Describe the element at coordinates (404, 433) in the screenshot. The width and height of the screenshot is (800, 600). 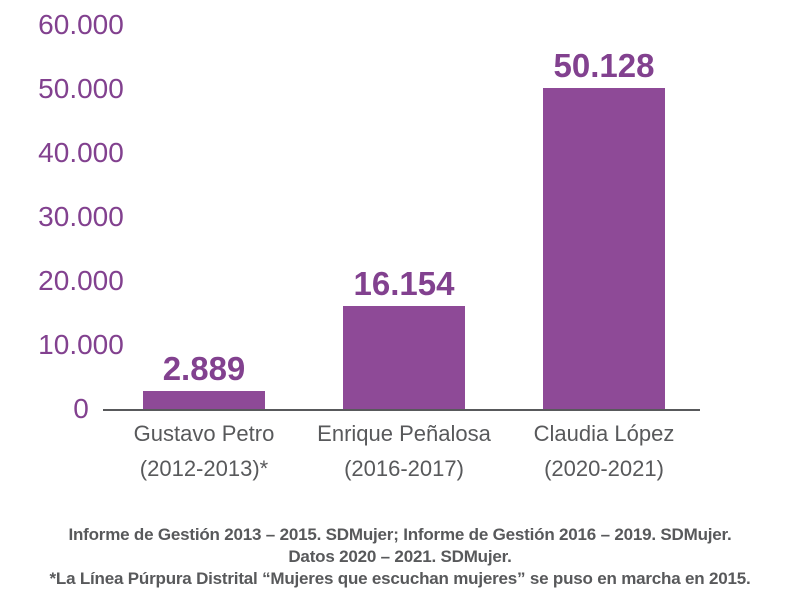
I see `category-label: Enrique Peñalosa` at that location.